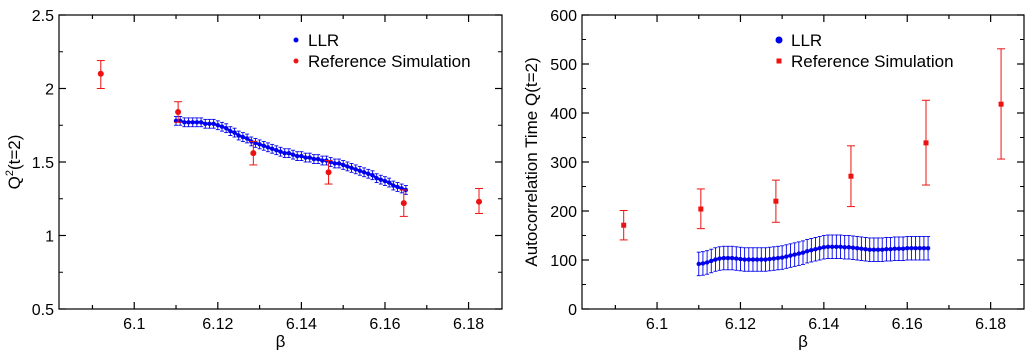 The image size is (1035, 350). What do you see at coordinates (563, 65) in the screenshot?
I see `y-tick-label: 500` at bounding box center [563, 65].